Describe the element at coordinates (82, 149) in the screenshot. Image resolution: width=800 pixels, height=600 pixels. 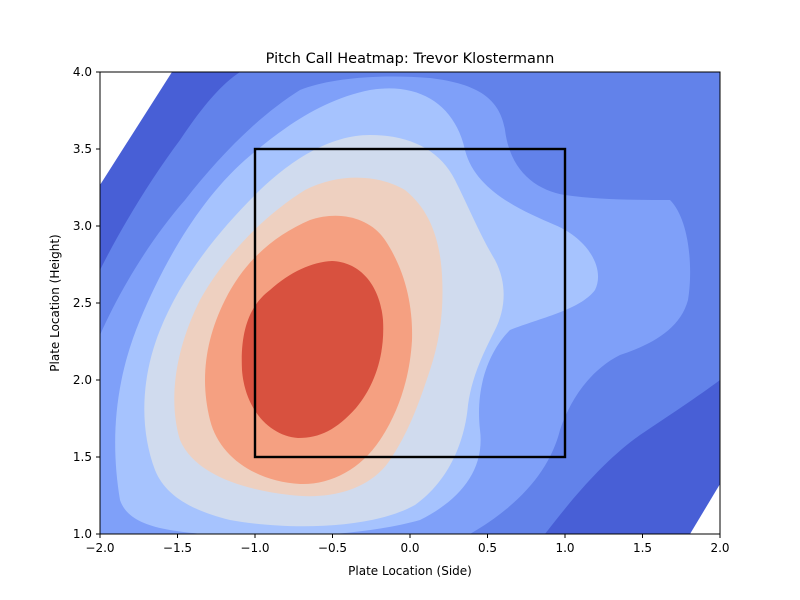
I see `y-tick-label: 3.5` at that location.